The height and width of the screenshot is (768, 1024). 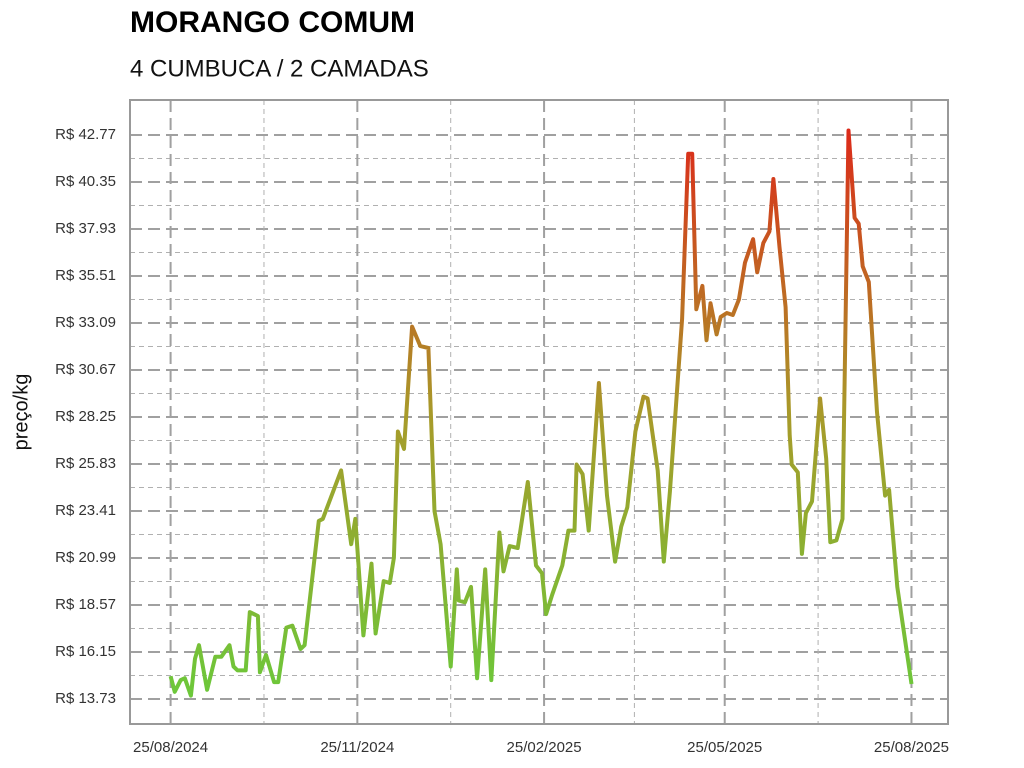 What do you see at coordinates (357, 747) in the screenshot?
I see `x-tick-label: 25/11/2024` at bounding box center [357, 747].